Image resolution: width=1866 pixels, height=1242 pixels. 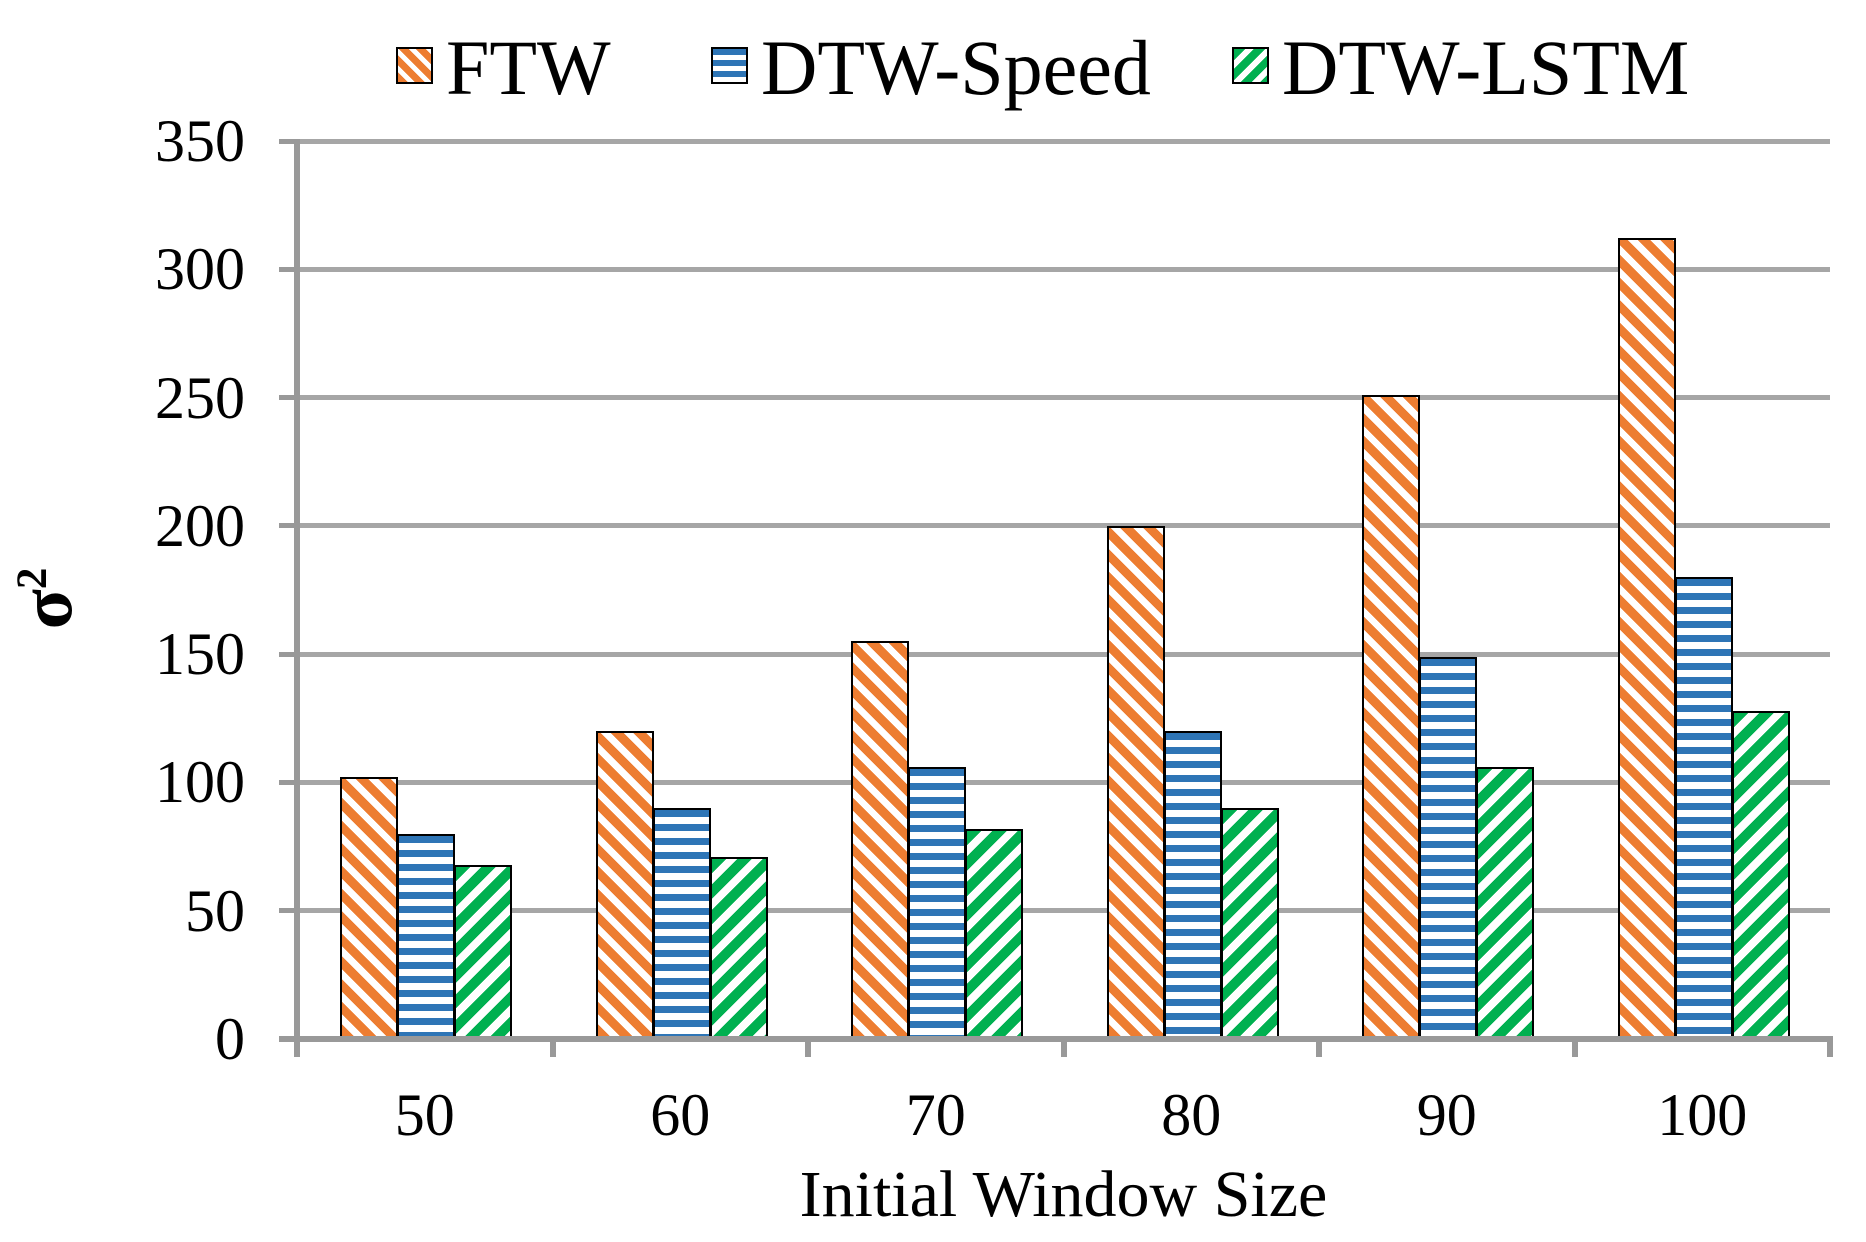 What do you see at coordinates (200, 525) in the screenshot?
I see `y-tick-label-200: 200` at bounding box center [200, 525].